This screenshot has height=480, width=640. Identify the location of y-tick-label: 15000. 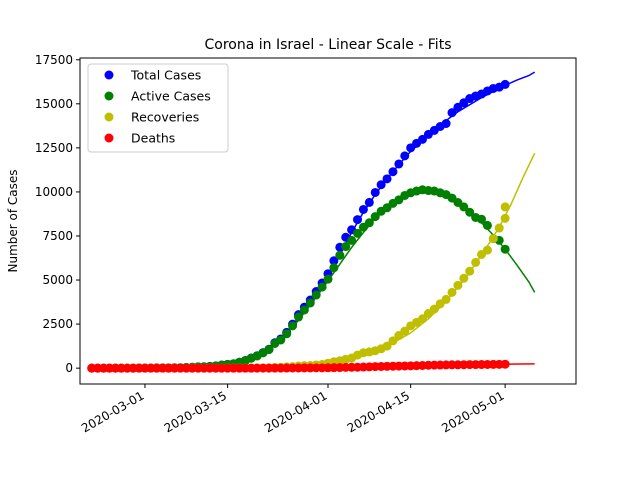
(54, 104).